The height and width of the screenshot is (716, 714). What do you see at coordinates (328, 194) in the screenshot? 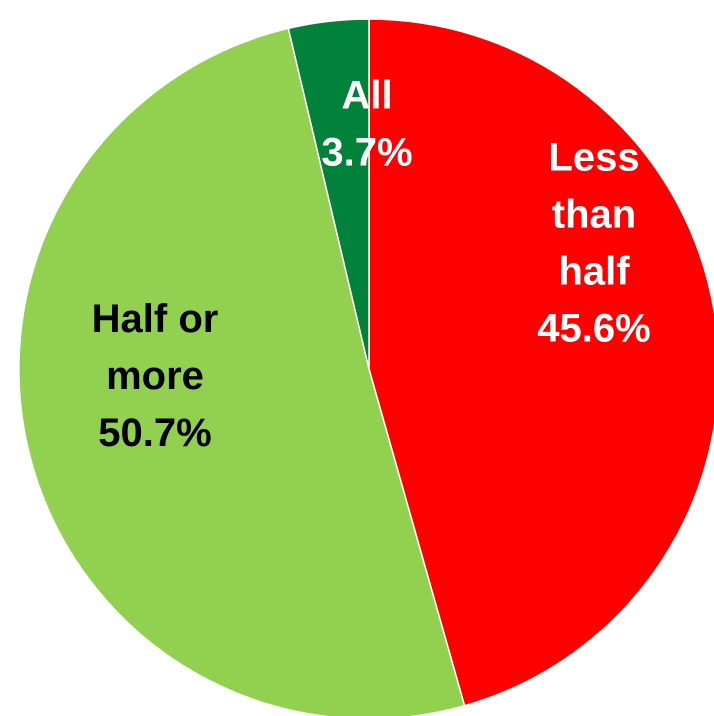
I see `pie-slice-all` at bounding box center [328, 194].